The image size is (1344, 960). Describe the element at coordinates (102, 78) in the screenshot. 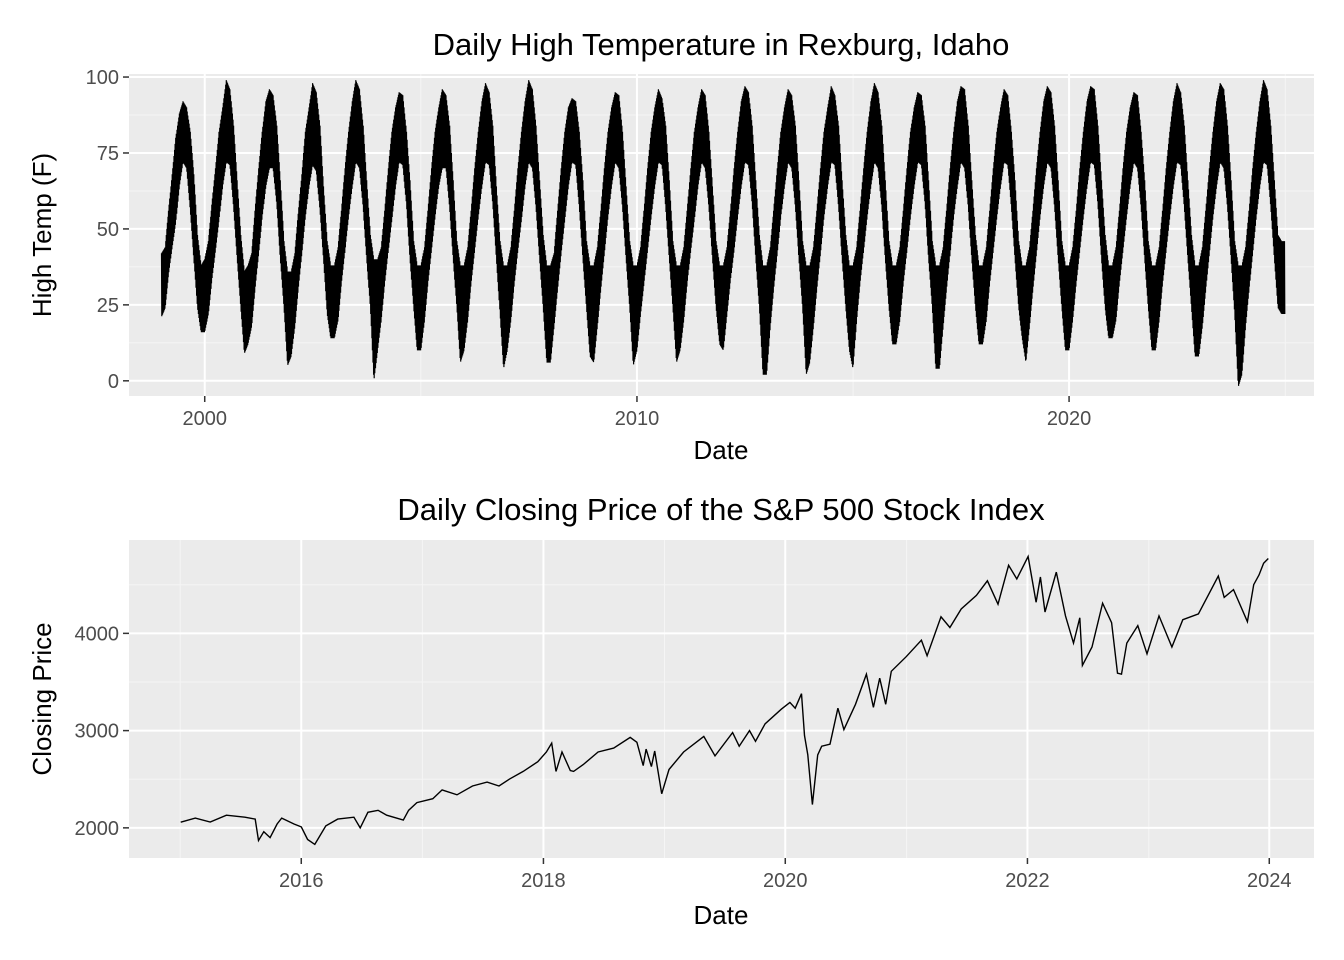

I see `y-tick-label: 100` at that location.